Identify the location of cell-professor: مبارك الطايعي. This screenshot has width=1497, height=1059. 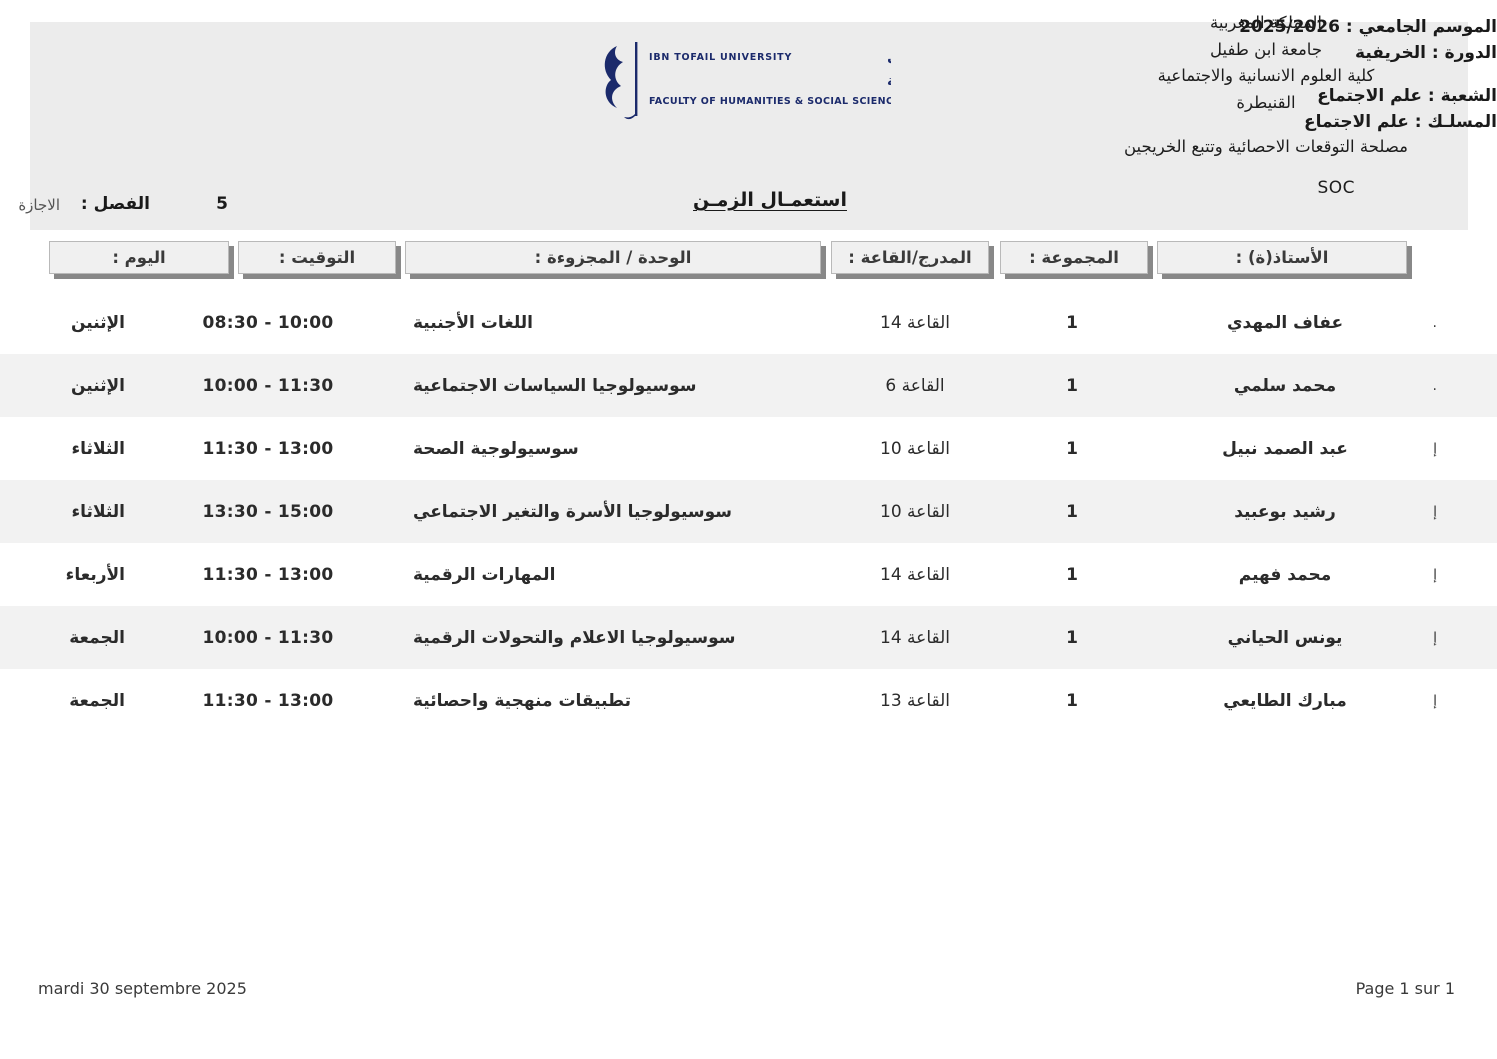
(1285, 700).